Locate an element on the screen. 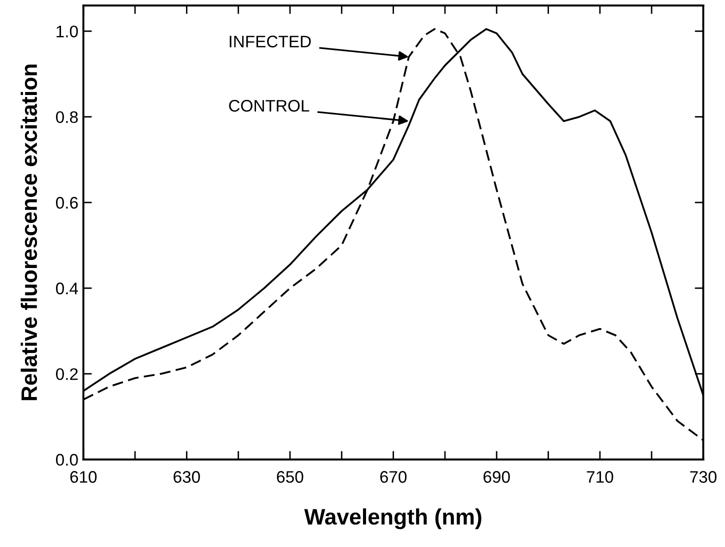 The image size is (725, 547). y-axis-title: Relative fluorescence excitation is located at coordinates (29, 232).